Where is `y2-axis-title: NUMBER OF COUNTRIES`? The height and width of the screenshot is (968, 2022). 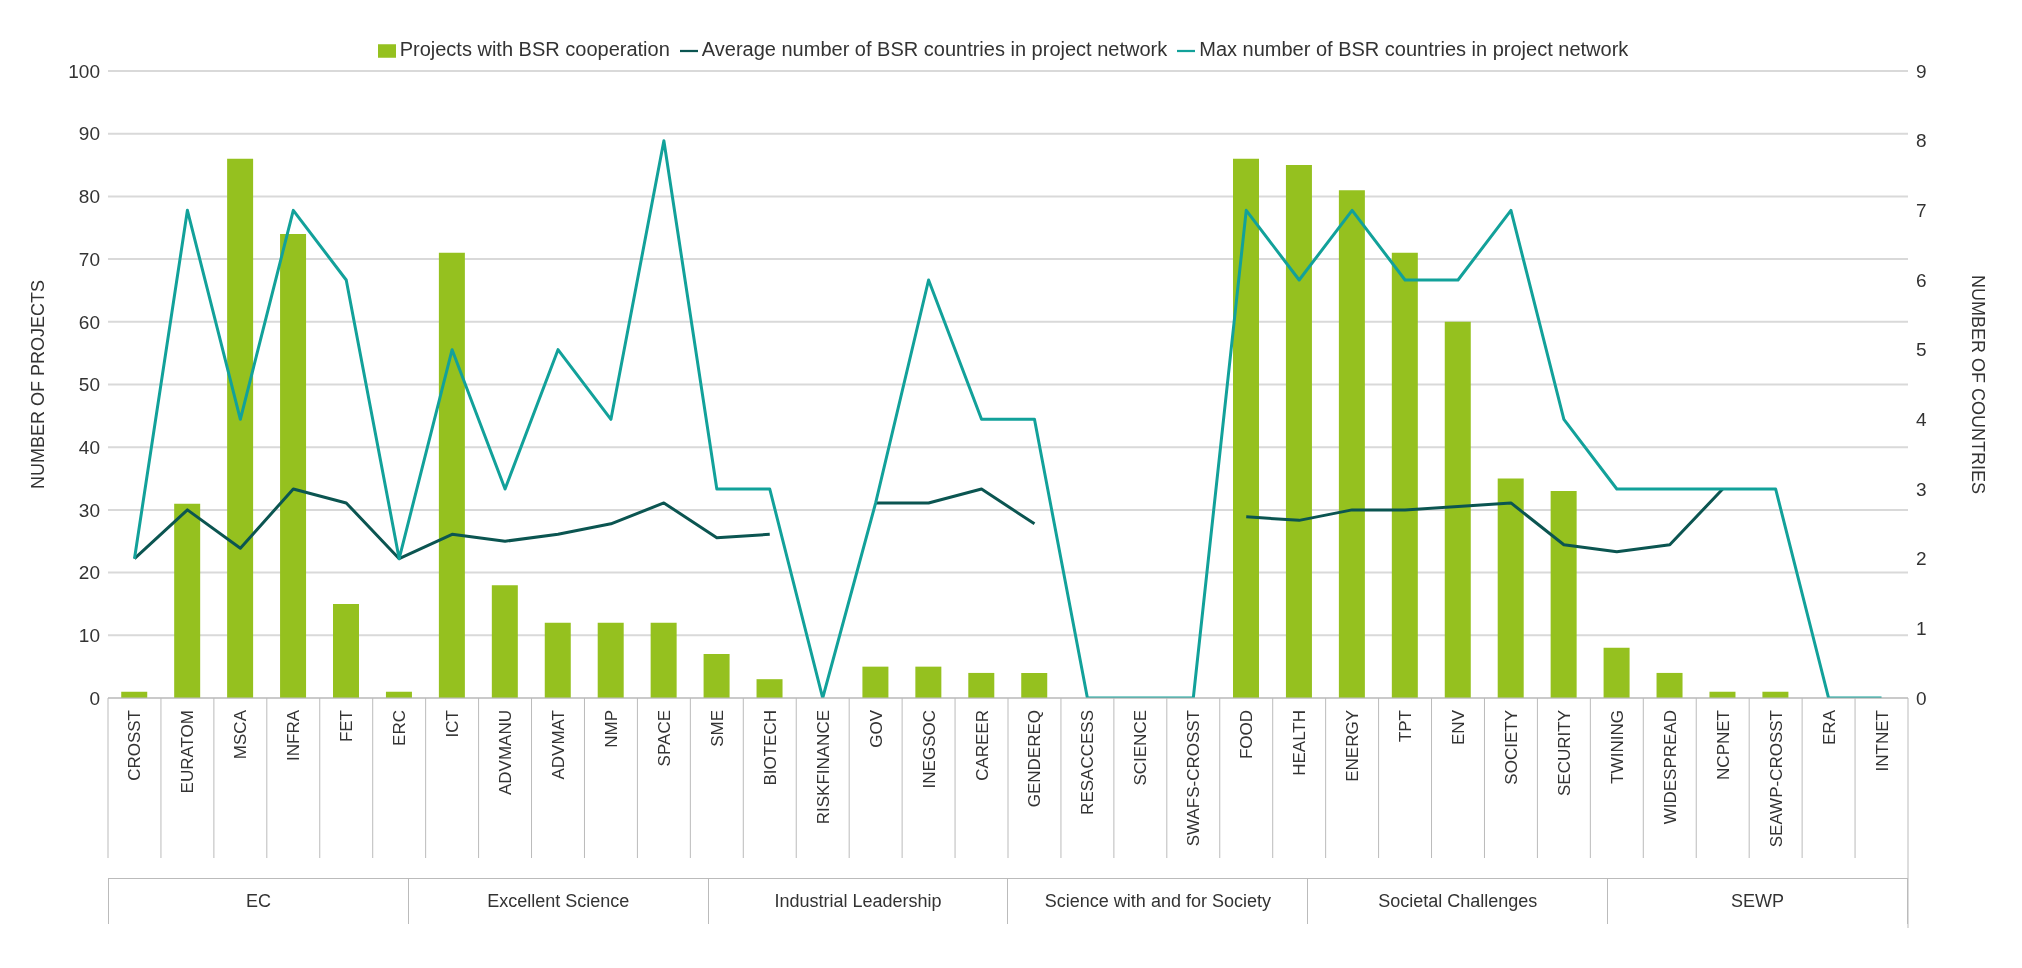
y2-axis-title: NUMBER OF COUNTRIES is located at coordinates (1977, 384).